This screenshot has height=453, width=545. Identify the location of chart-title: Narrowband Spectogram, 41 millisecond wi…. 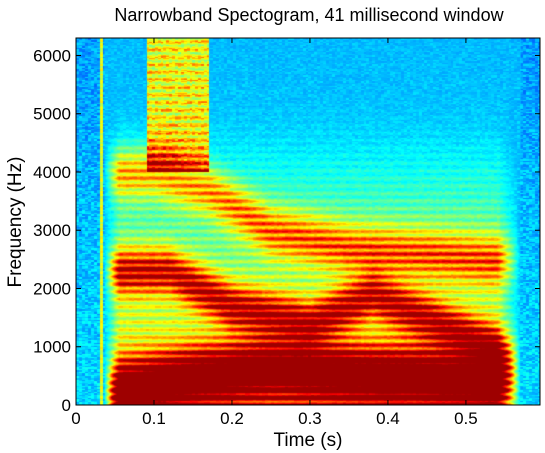
(309, 15).